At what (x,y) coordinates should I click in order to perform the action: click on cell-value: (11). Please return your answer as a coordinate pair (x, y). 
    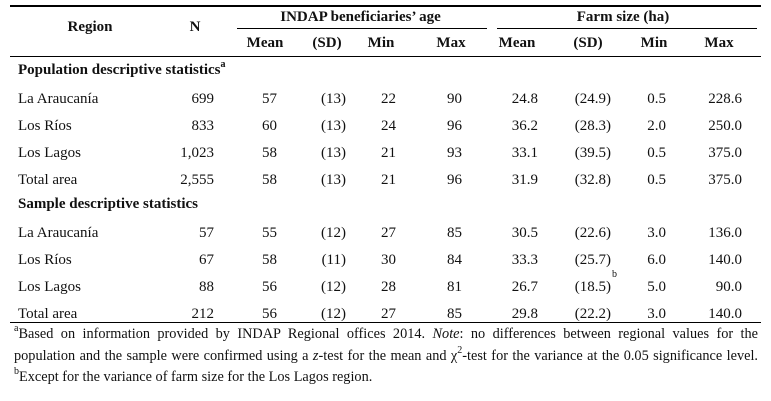
    Looking at the image, I should click on (333, 260).